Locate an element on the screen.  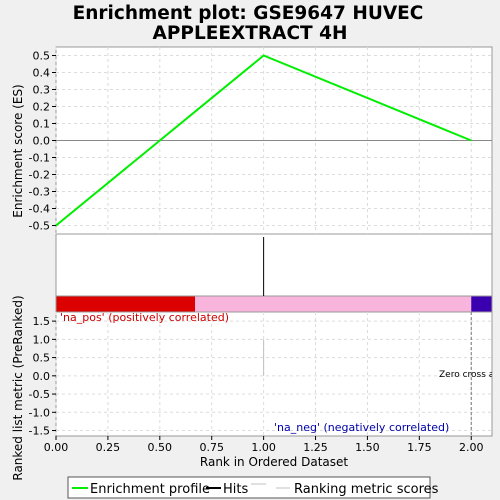
legend is located at coordinates (249, 487).